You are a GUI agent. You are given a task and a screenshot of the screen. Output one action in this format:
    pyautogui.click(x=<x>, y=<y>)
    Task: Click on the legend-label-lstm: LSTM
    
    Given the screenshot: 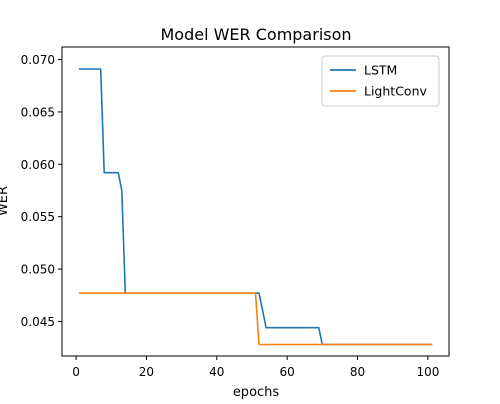 What is the action you would take?
    pyautogui.click(x=380, y=70)
    